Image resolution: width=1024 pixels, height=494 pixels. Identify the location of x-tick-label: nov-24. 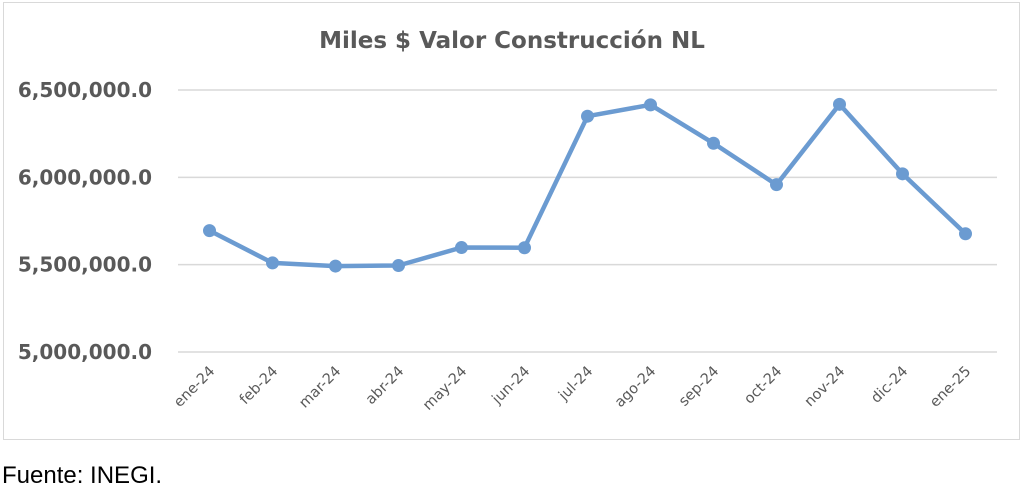
(825, 387).